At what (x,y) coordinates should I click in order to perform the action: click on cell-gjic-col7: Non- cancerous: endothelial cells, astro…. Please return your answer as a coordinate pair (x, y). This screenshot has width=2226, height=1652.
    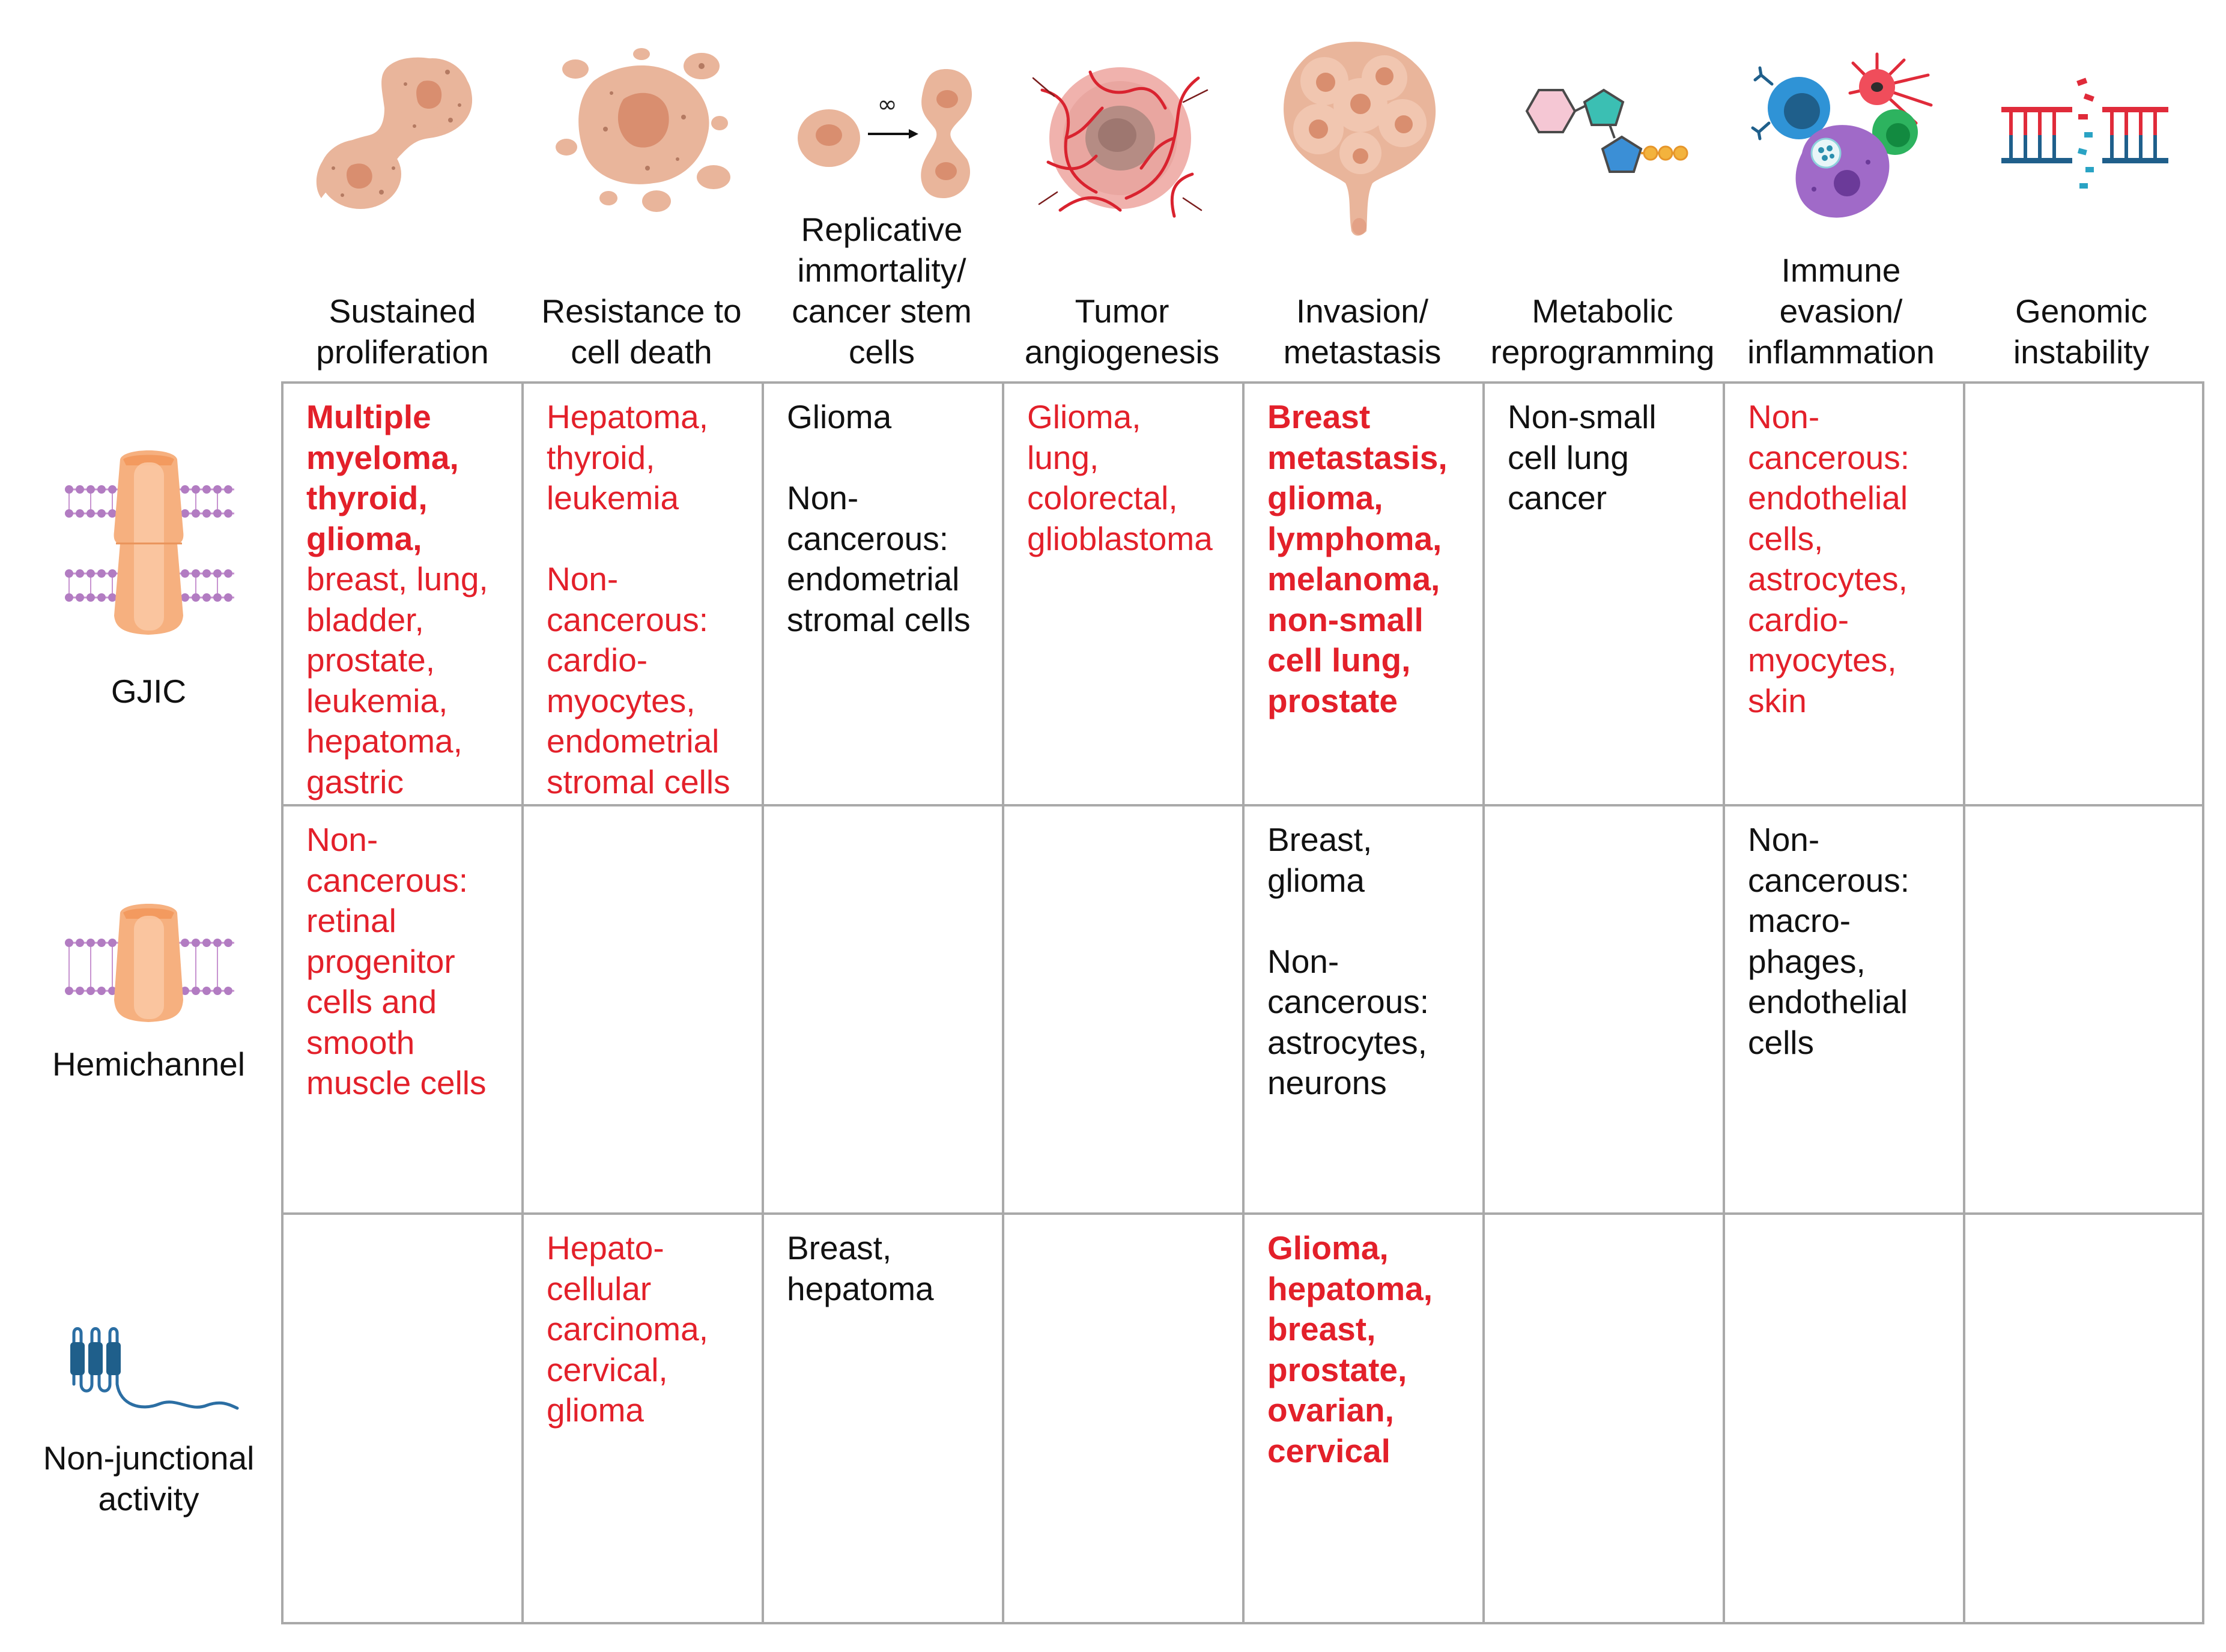
    Looking at the image, I should click on (1844, 594).